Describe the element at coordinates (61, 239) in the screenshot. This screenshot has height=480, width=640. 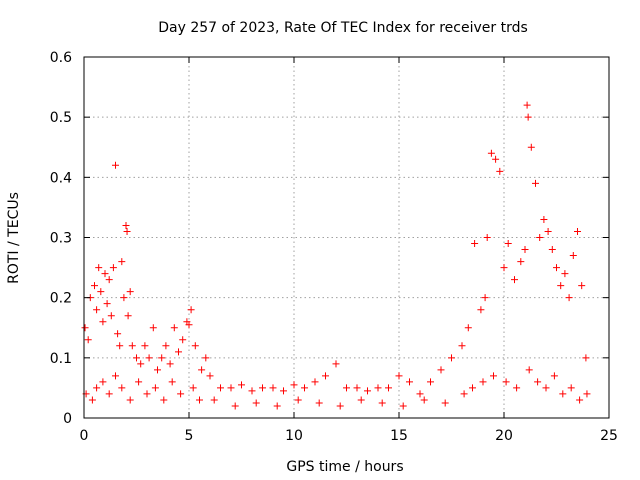
I see `y-tick-label: 0.3` at that location.